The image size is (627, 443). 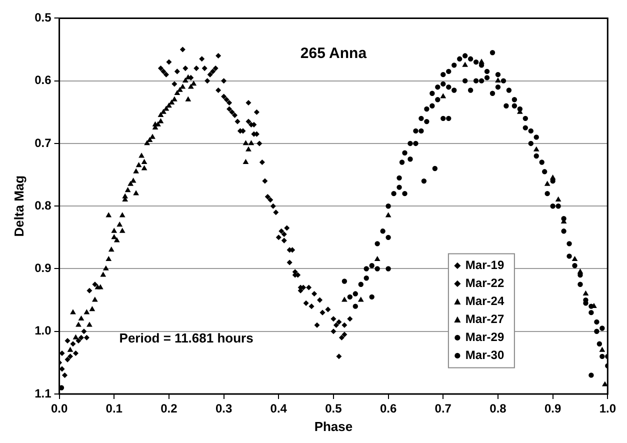 What do you see at coordinates (114, 409) in the screenshot?
I see `x-tick-label: 0.1` at bounding box center [114, 409].